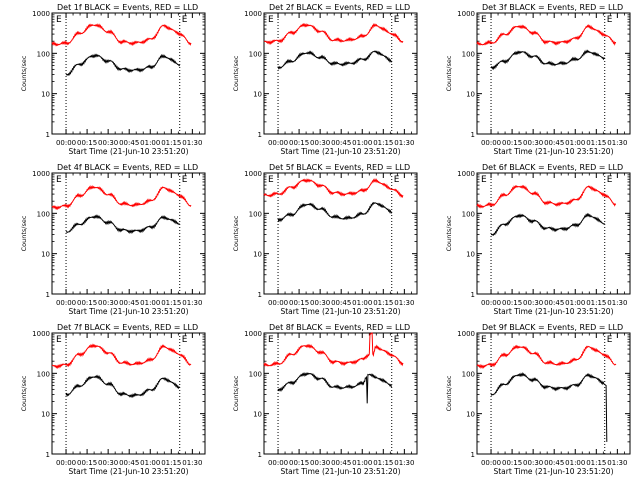 The width and height of the screenshot is (640, 480). I want to click on panel-title: Det 1f BLACK = Events, RED = LLD, so click(127, 7).